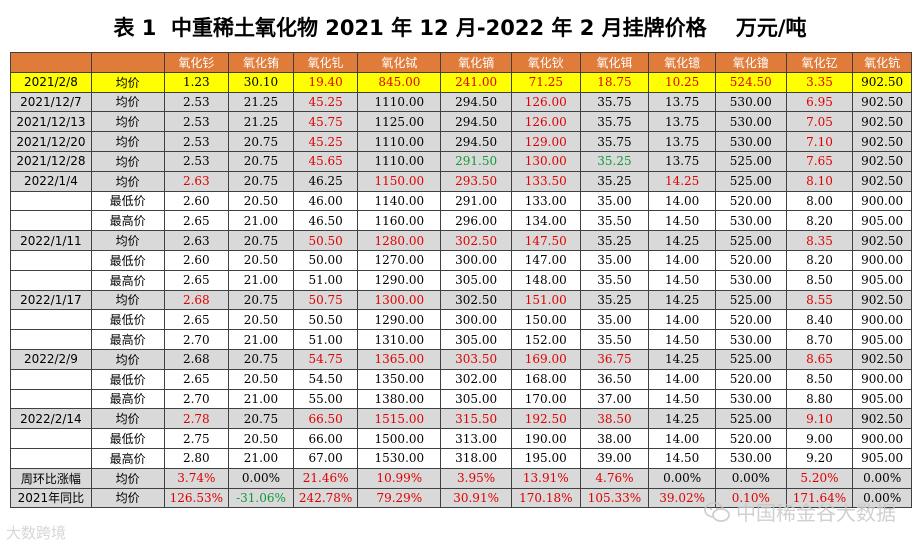 This screenshot has height=550, width=920. What do you see at coordinates (399, 82) in the screenshot?
I see `price-cell: 845.00` at bounding box center [399, 82].